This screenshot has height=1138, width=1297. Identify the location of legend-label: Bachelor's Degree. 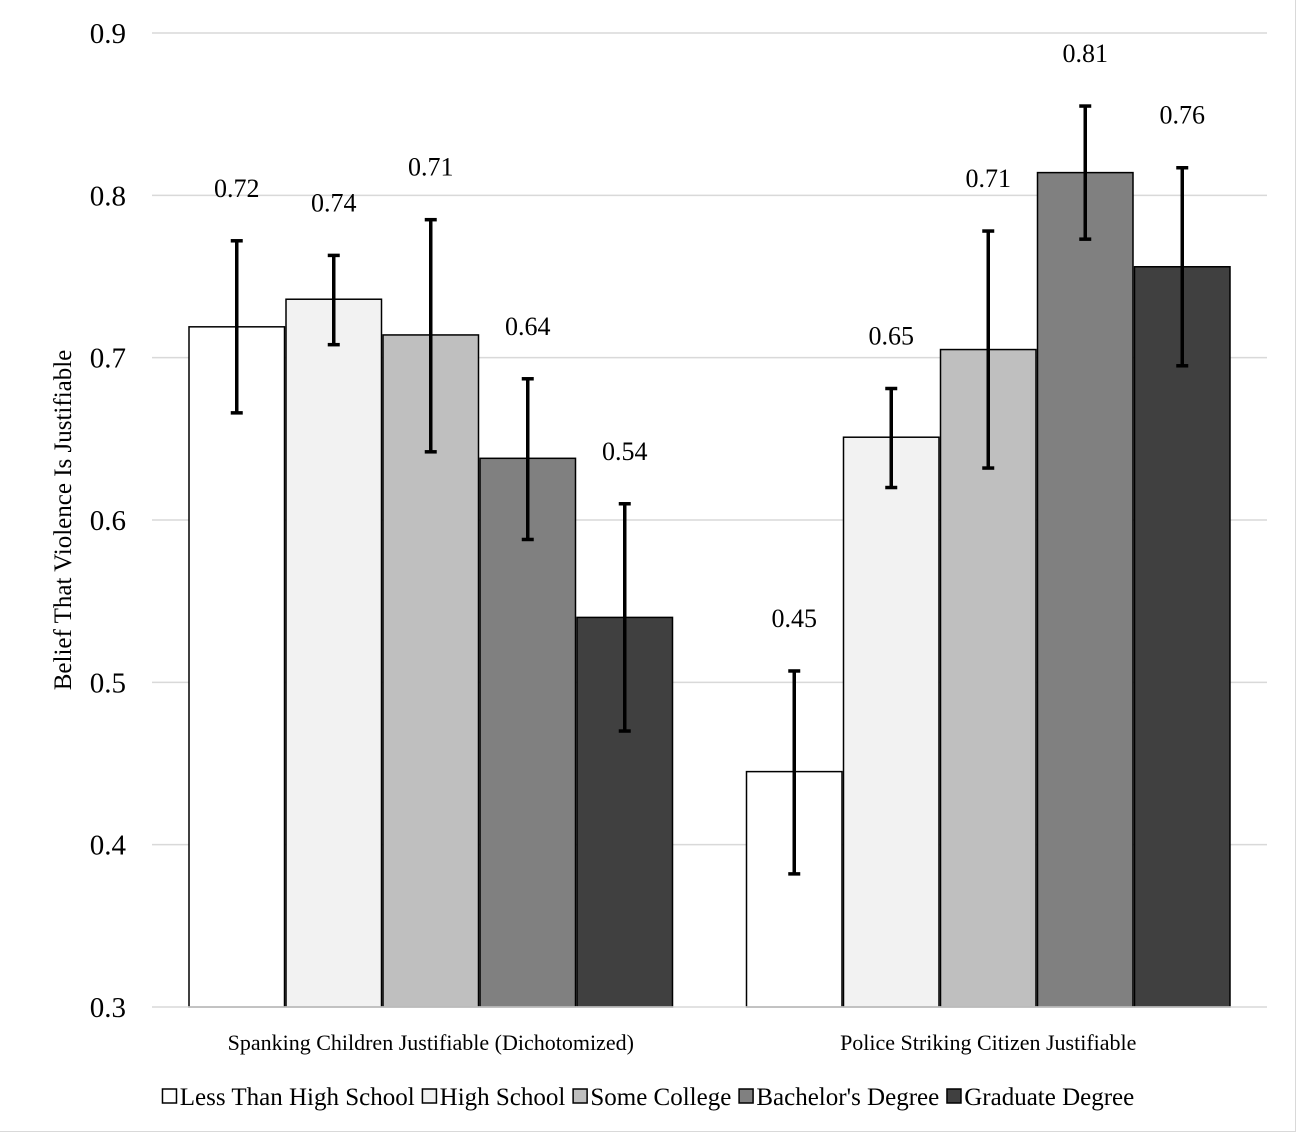
(847, 1097).